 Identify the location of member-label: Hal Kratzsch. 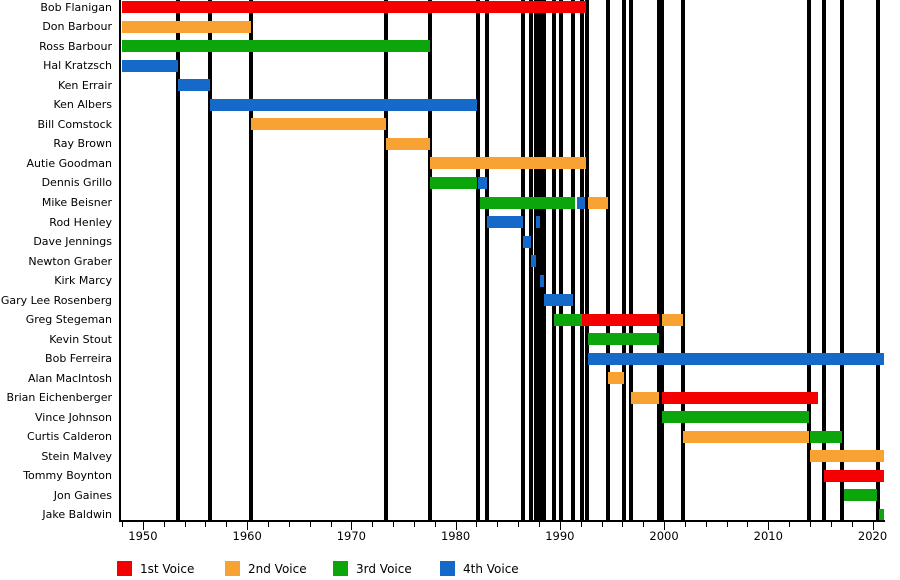
(77, 66).